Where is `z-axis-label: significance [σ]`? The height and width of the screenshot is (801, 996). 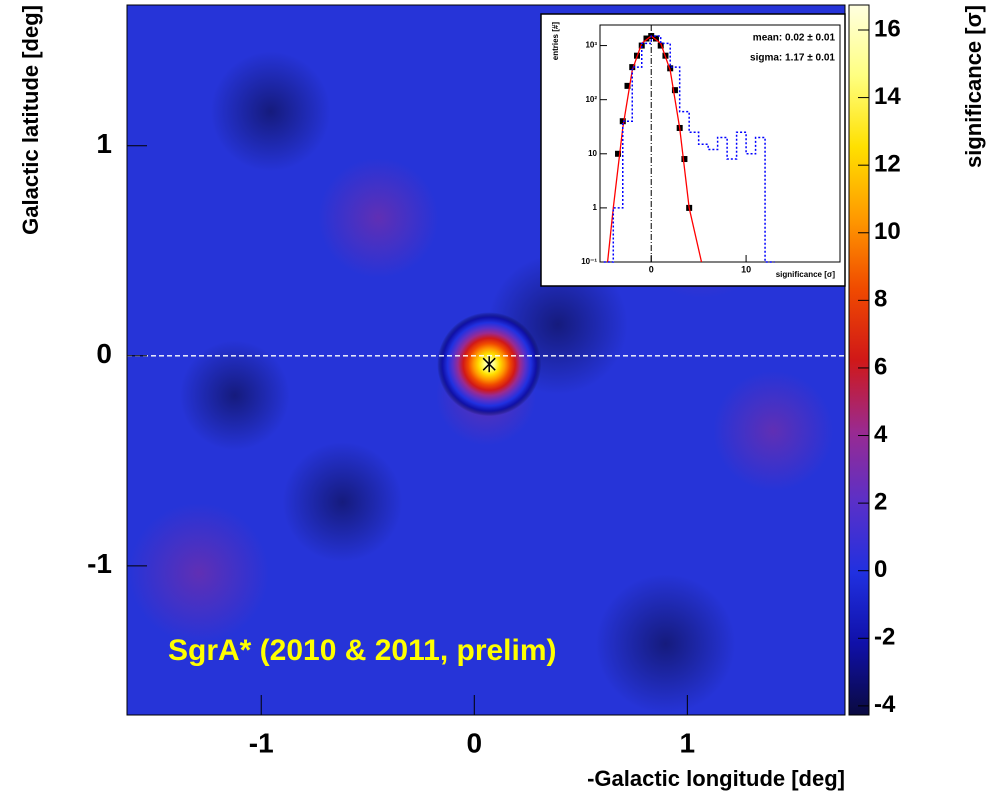
z-axis-label: significance [σ] is located at coordinates (973, 86).